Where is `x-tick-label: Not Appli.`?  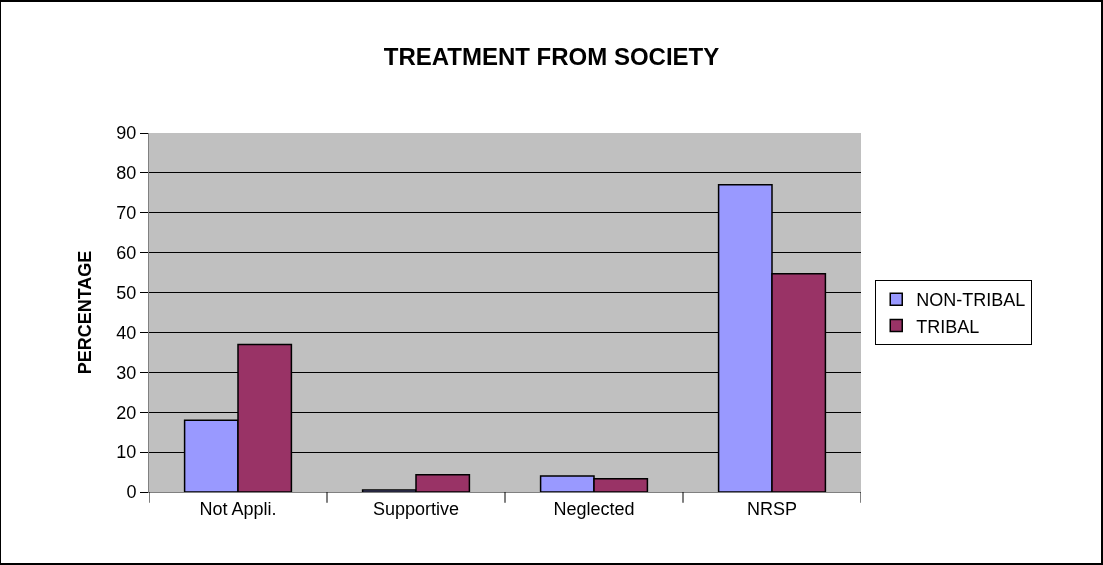
x-tick-label: Not Appli. is located at coordinates (238, 508).